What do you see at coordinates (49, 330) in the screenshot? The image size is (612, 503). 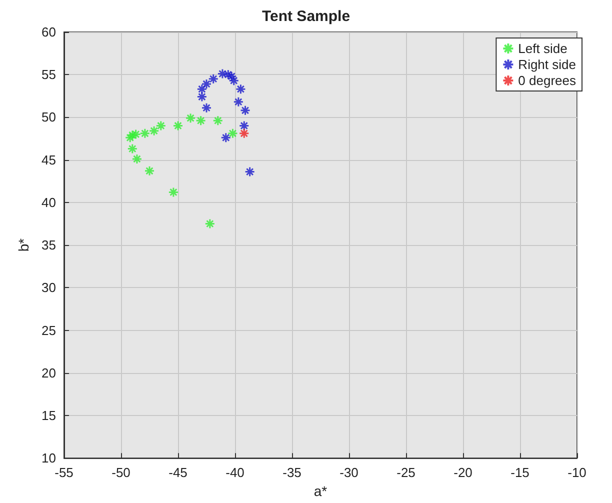 I see `y-tick-label: 25` at bounding box center [49, 330].